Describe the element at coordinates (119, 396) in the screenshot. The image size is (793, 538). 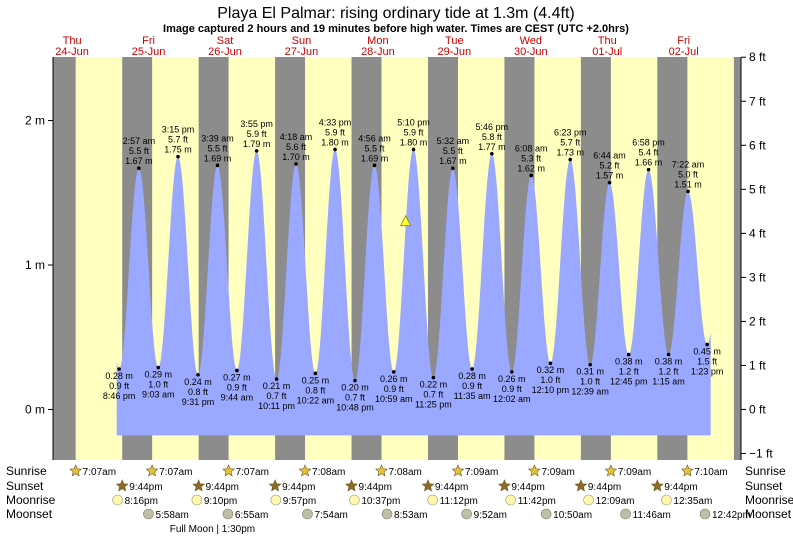
I see `low-tide-time: 8:46 pm` at that location.